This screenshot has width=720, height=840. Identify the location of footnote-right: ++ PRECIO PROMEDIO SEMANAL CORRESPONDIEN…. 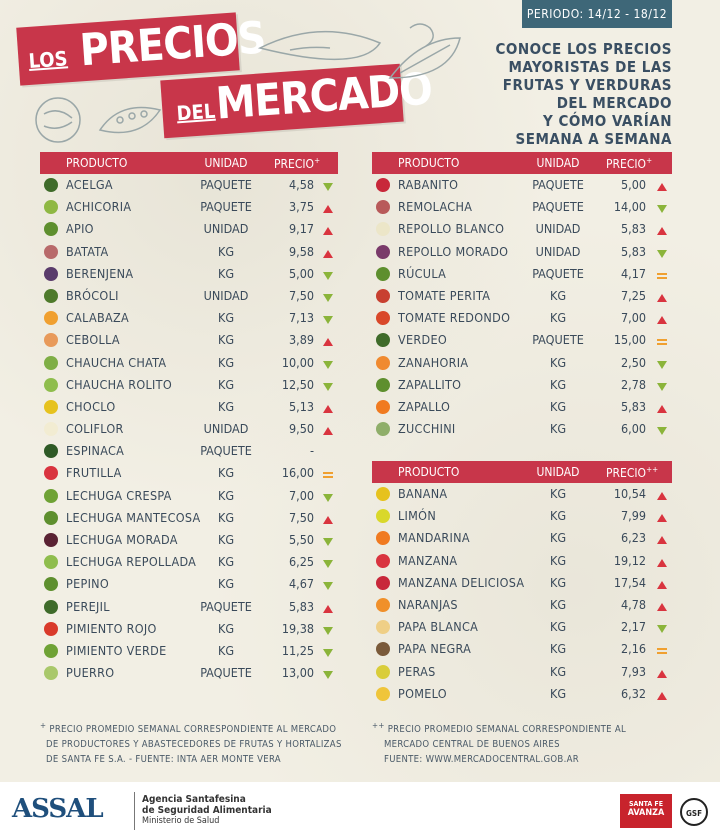
(499, 742).